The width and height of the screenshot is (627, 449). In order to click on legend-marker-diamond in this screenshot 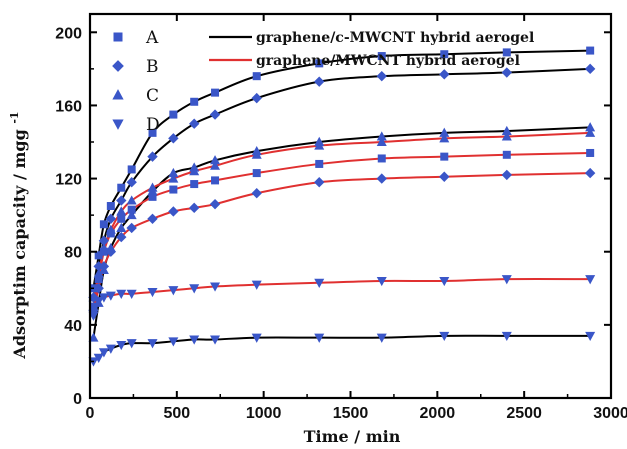, I will do `click(118, 66)`.